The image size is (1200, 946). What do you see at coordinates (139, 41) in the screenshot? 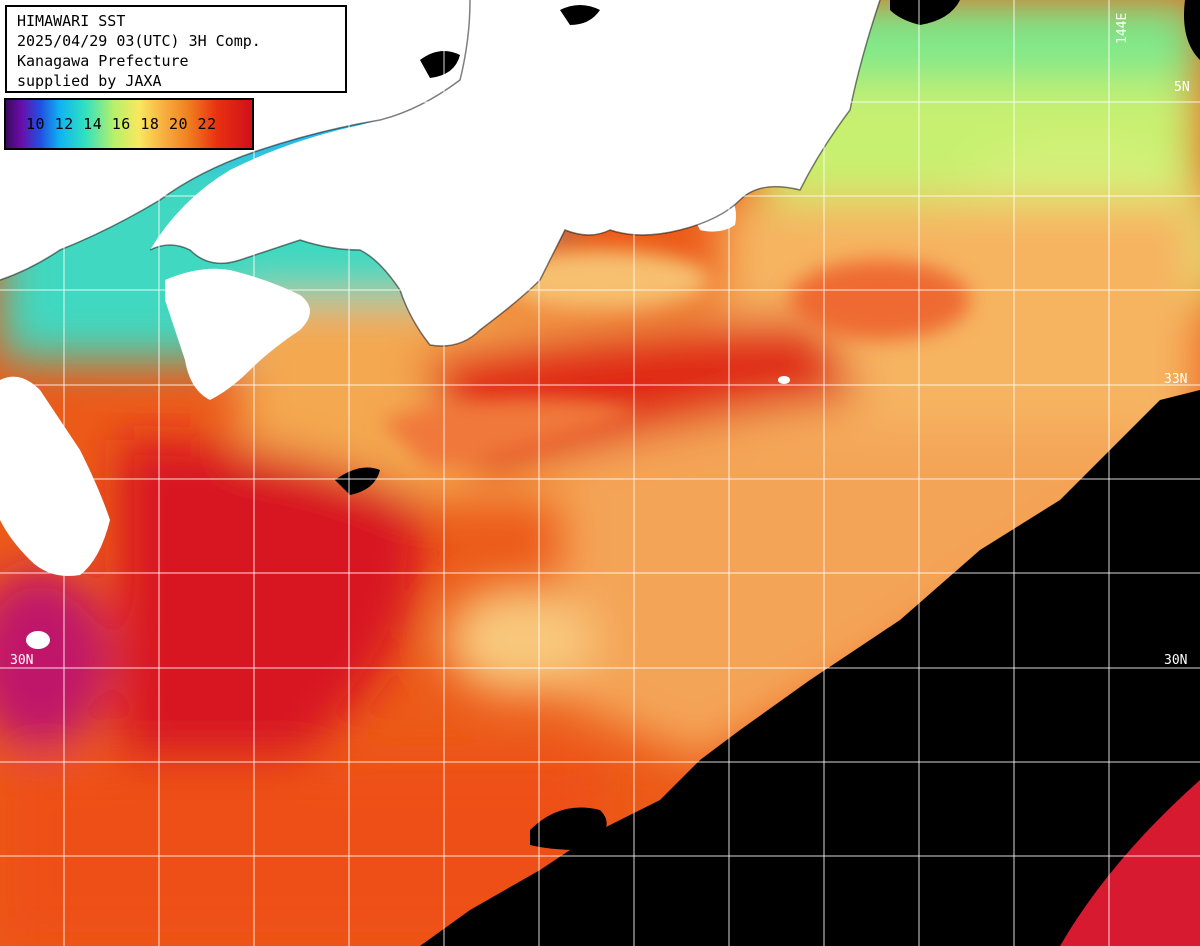
I see `info-timestamp: 2025/04/29 03(UTC) 3H Comp.` at bounding box center [139, 41].